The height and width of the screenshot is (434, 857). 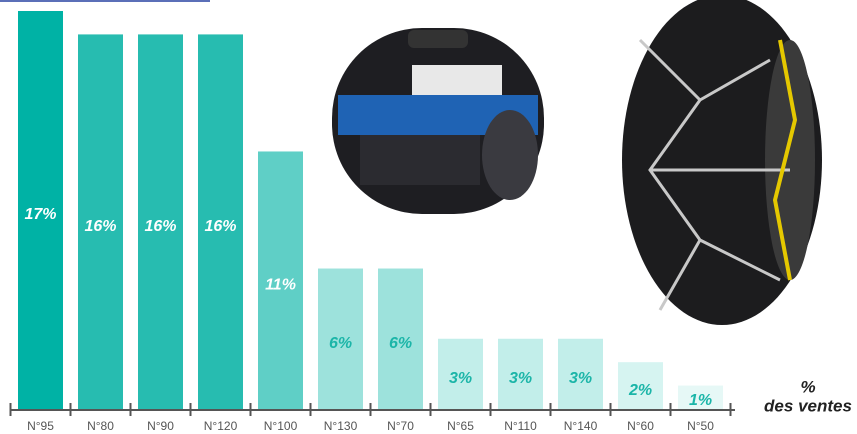 What do you see at coordinates (640, 426) in the screenshot?
I see `x-tick-label: N°60` at bounding box center [640, 426].